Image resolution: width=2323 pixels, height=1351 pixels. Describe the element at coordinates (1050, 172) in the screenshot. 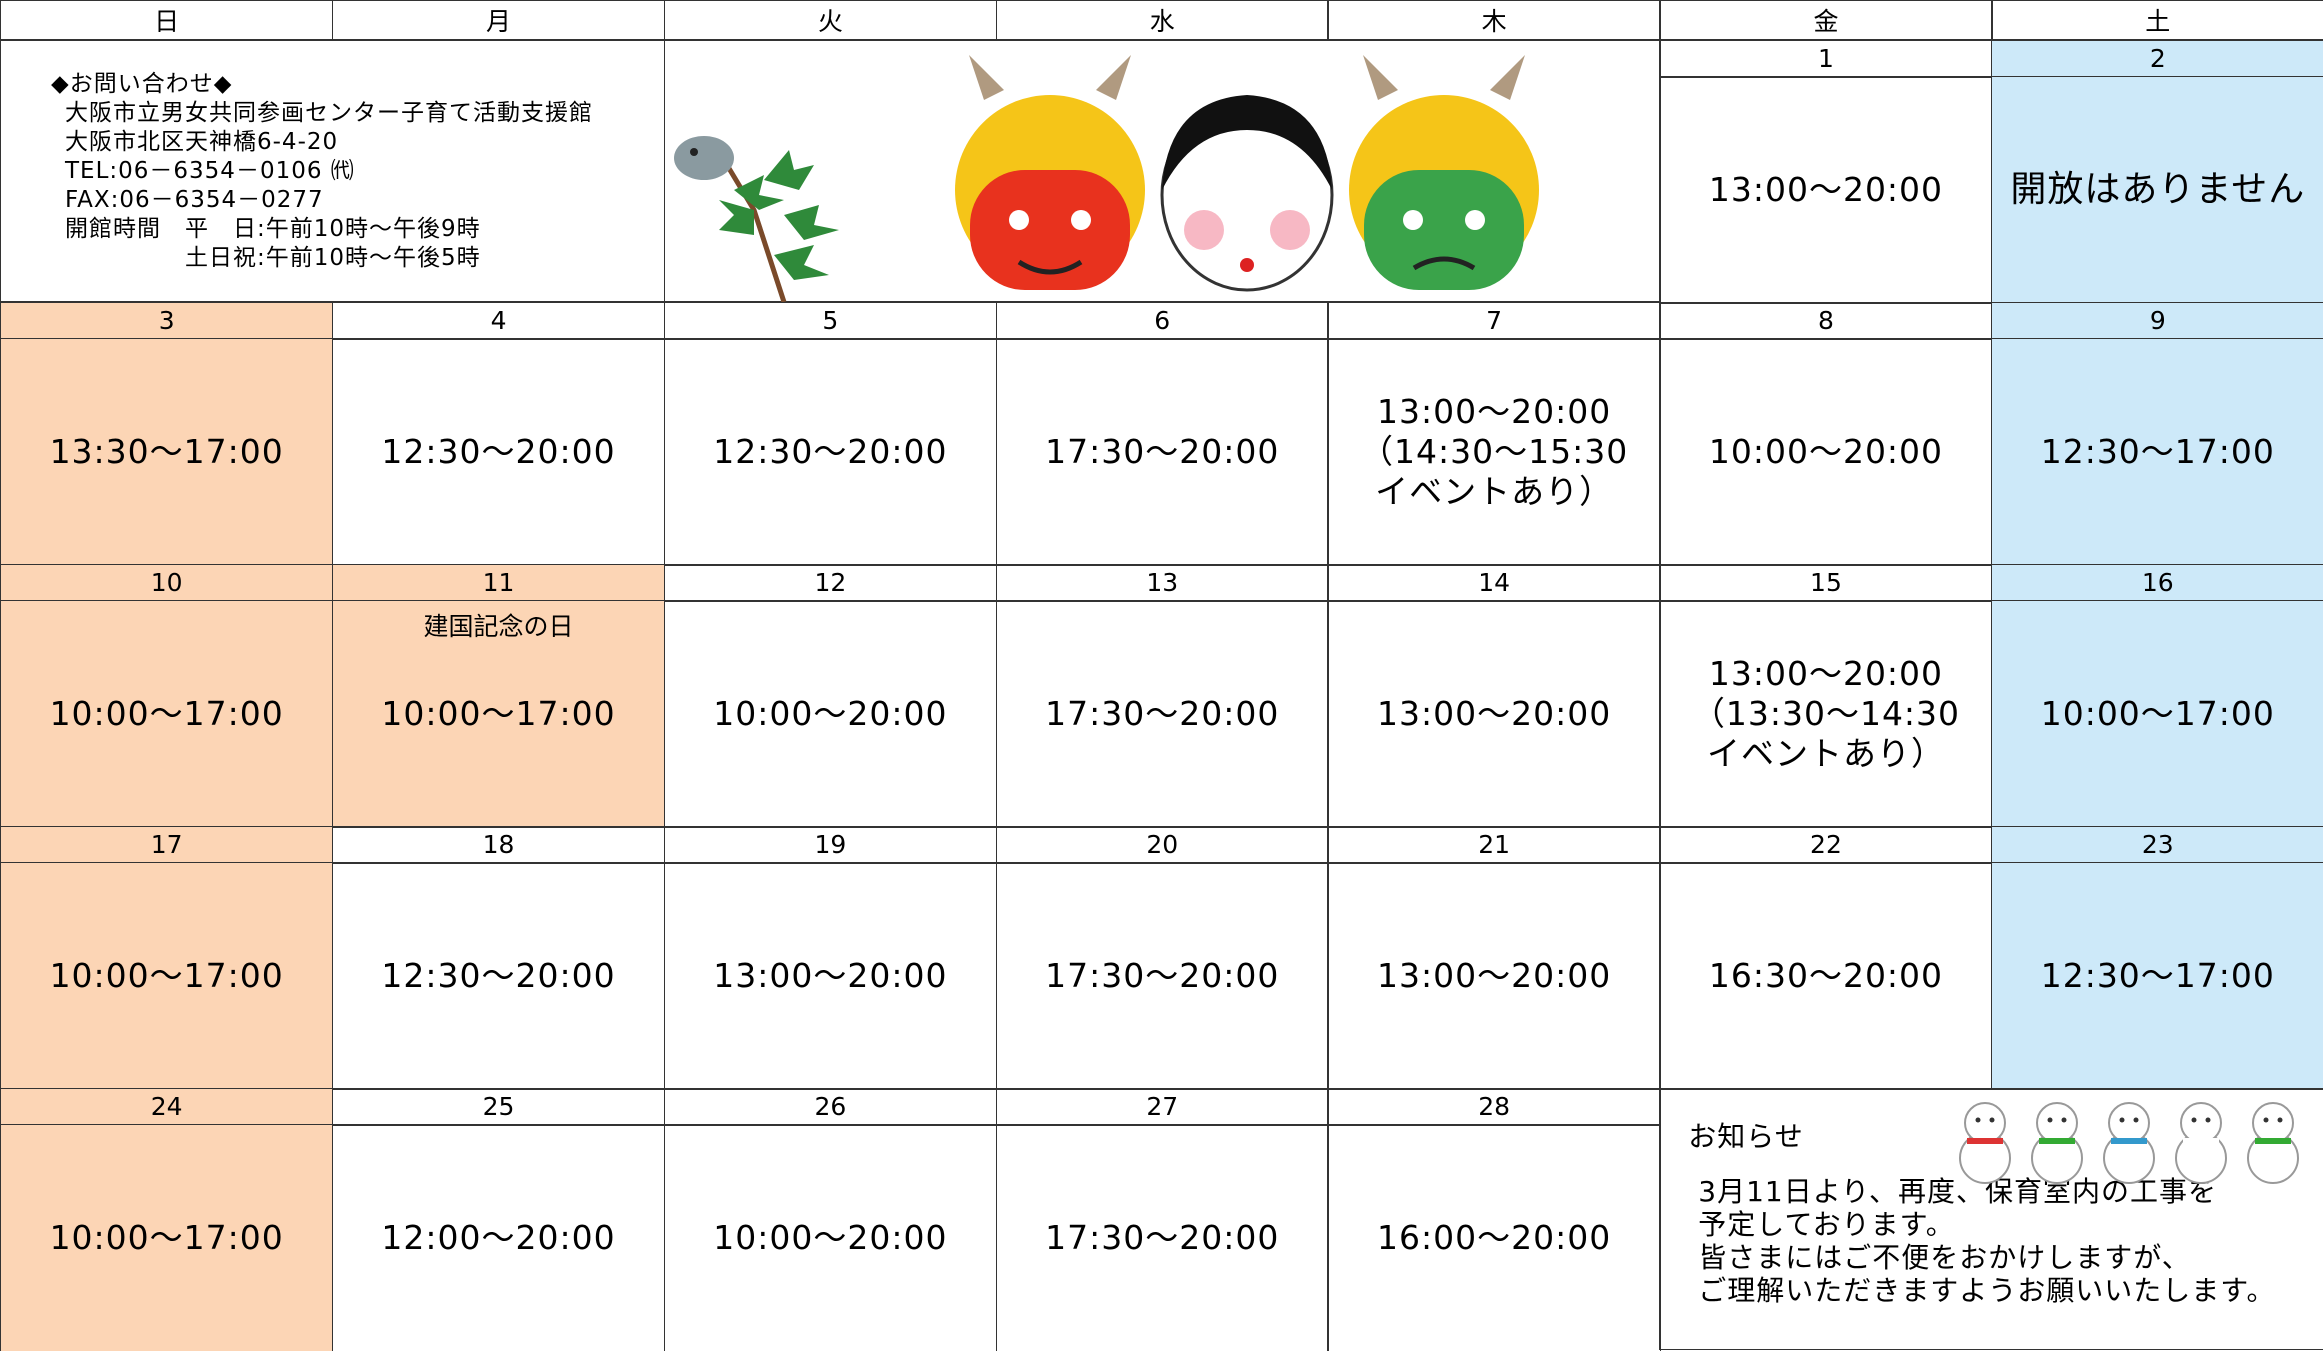

I see `red-oni` at that location.